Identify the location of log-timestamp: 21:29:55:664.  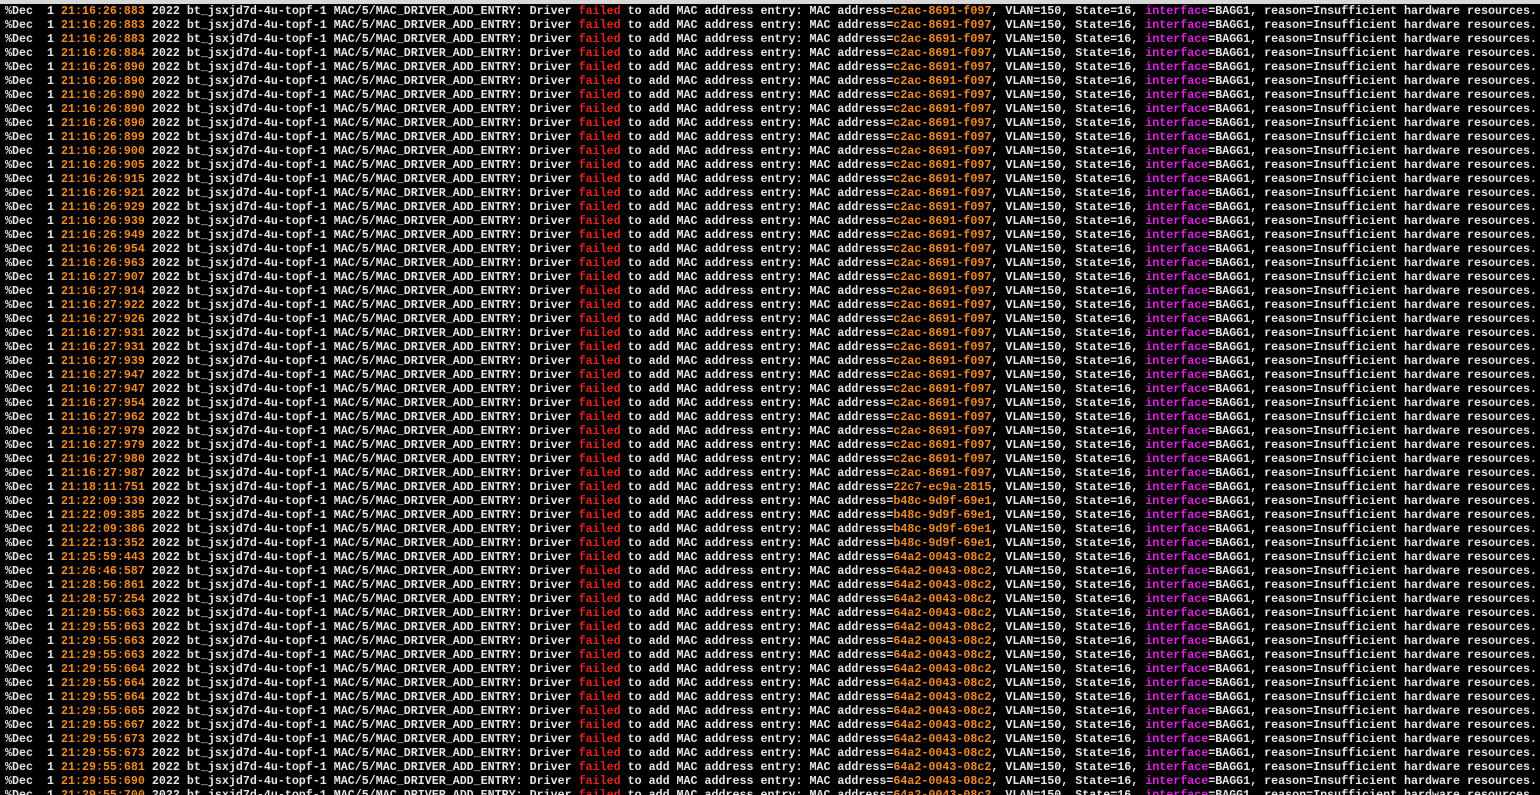
(102, 683).